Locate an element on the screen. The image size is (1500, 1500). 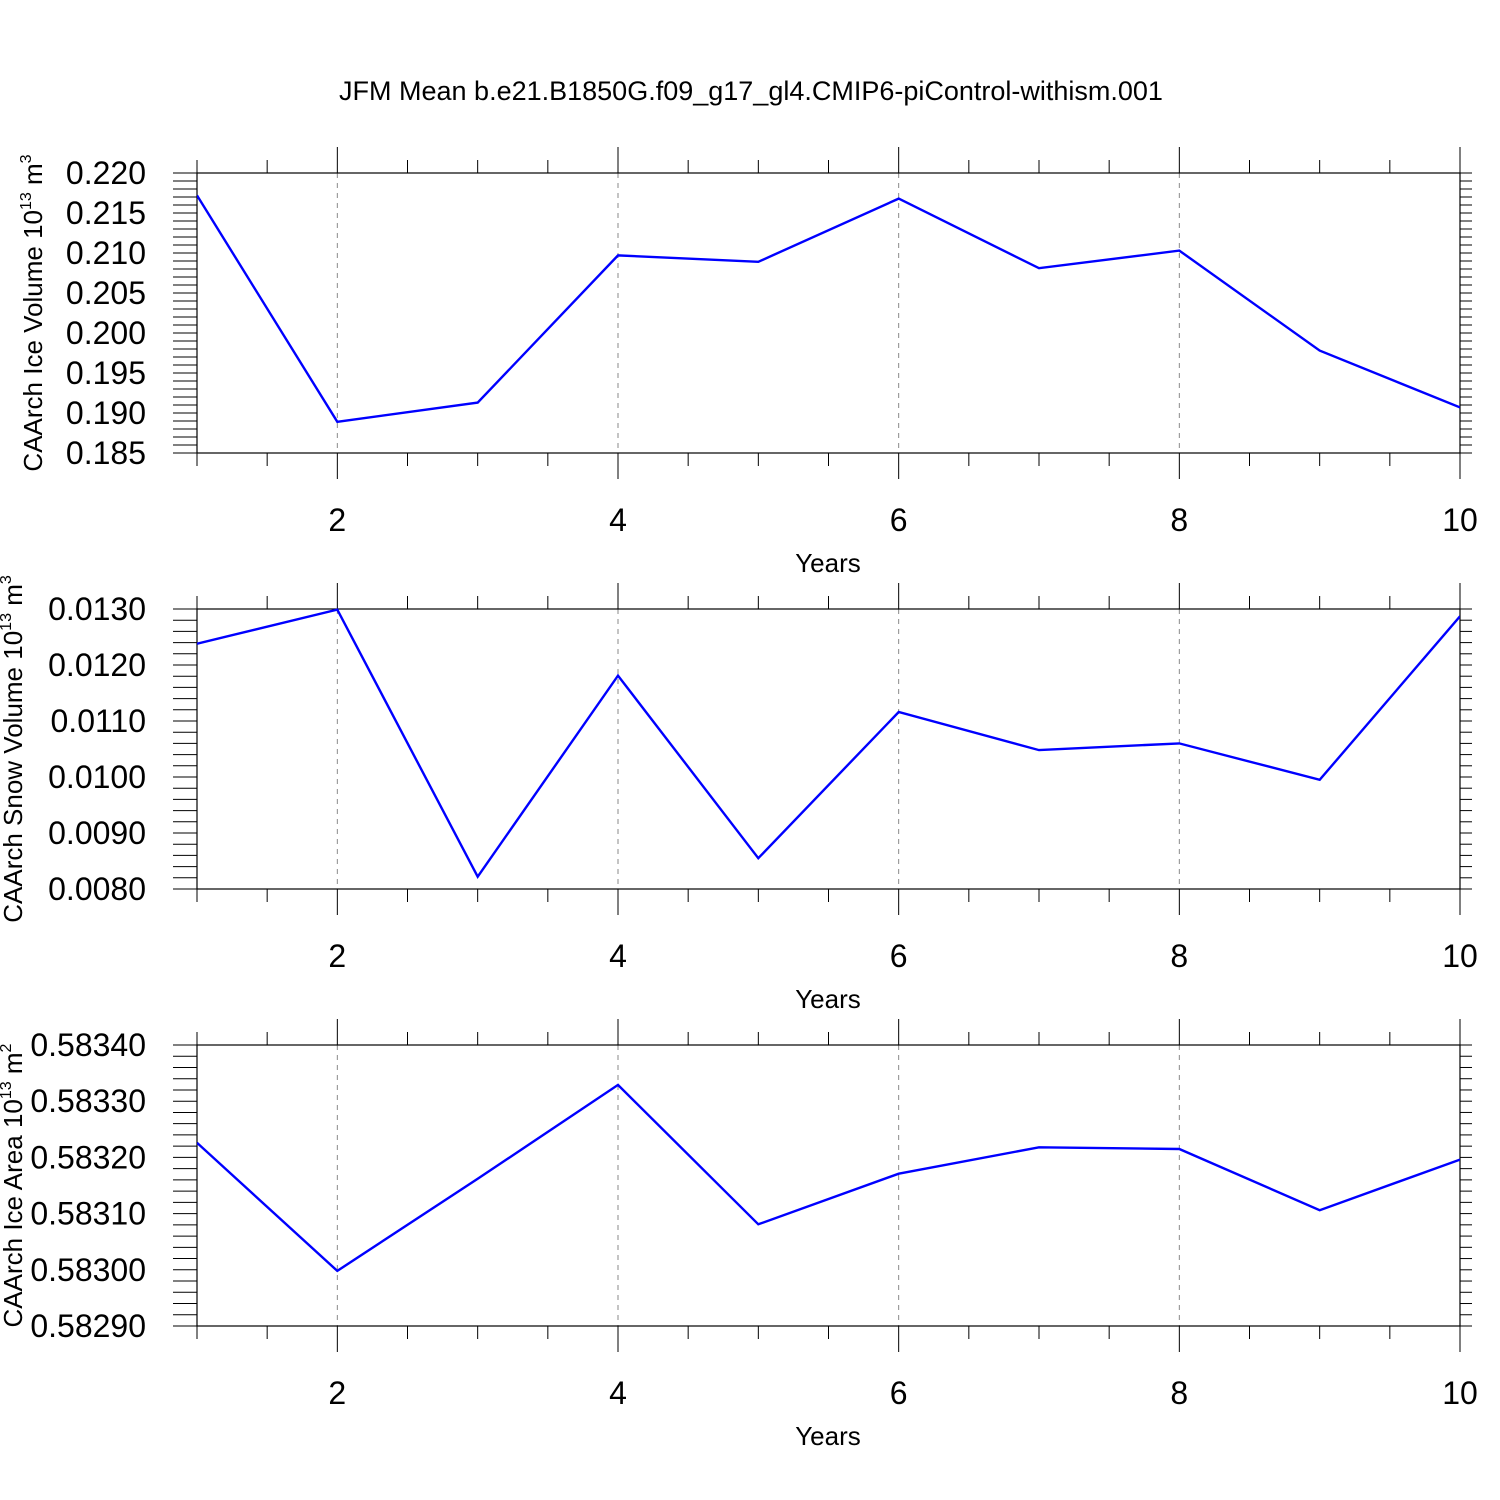
y-tick-label: 0.205 is located at coordinates (106, 293).